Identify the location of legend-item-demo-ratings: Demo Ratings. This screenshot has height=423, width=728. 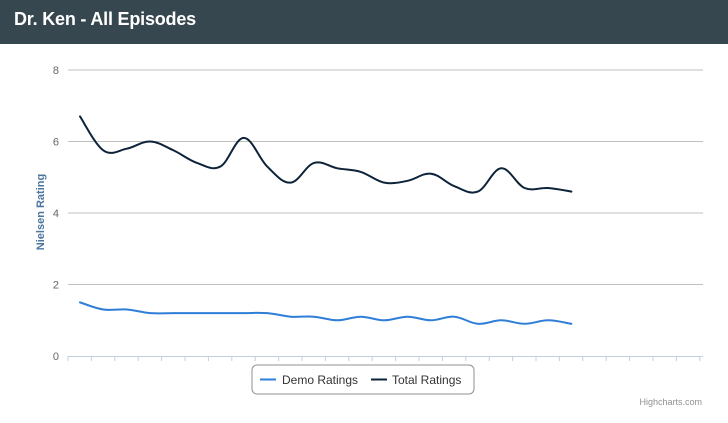
(320, 380).